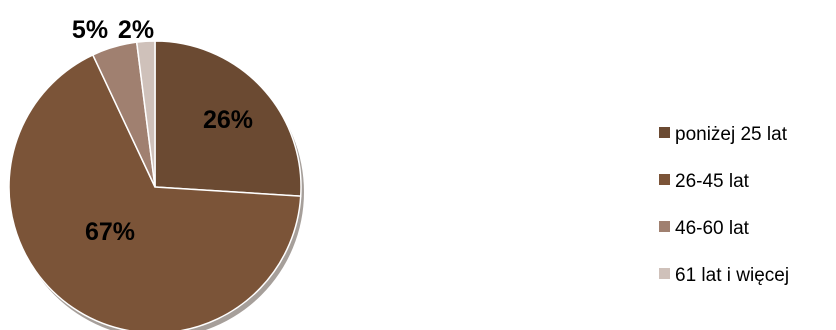 This screenshot has width=836, height=330. What do you see at coordinates (136, 30) in the screenshot?
I see `slice-label-4: 2%` at bounding box center [136, 30].